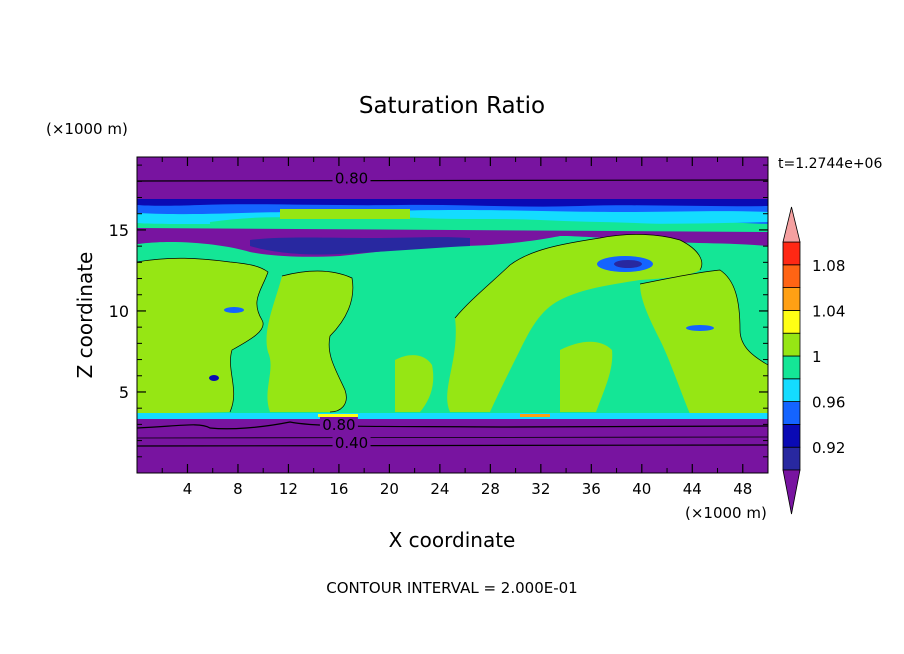  What do you see at coordinates (452, 203) in the screenshot?
I see `upper-navy-band` at bounding box center [452, 203].